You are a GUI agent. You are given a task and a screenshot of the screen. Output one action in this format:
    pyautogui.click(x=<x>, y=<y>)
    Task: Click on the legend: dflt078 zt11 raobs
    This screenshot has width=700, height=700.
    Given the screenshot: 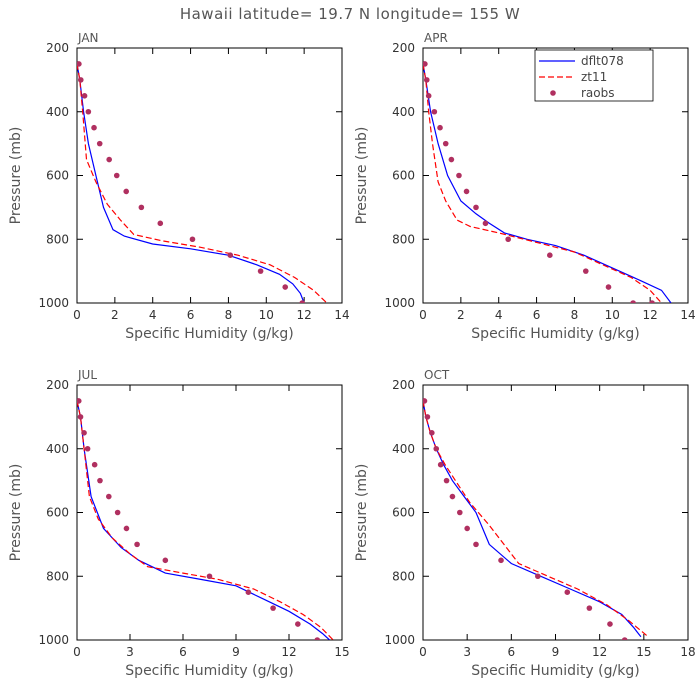 What is the action you would take?
    pyautogui.click(x=594, y=75)
    